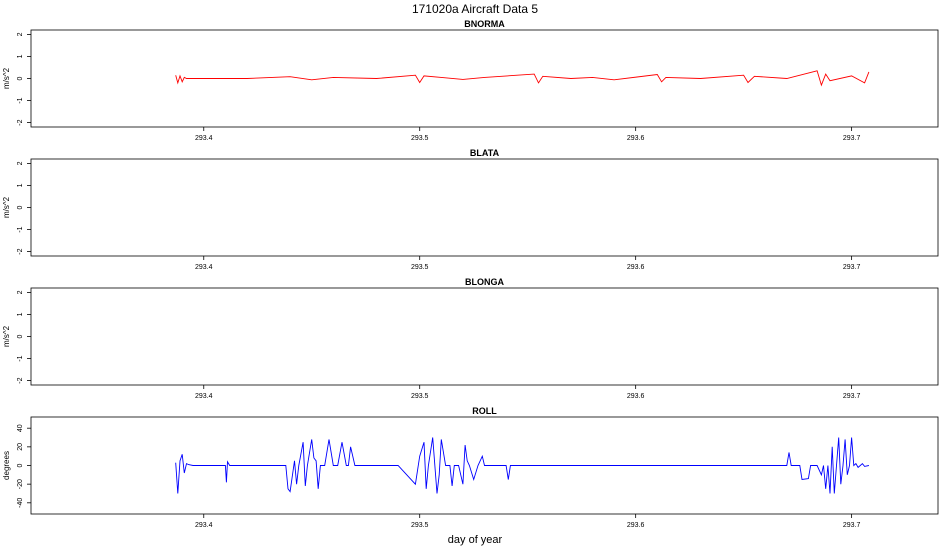  Describe the element at coordinates (20, 484) in the screenshot. I see `y-tick-label: -20` at that location.